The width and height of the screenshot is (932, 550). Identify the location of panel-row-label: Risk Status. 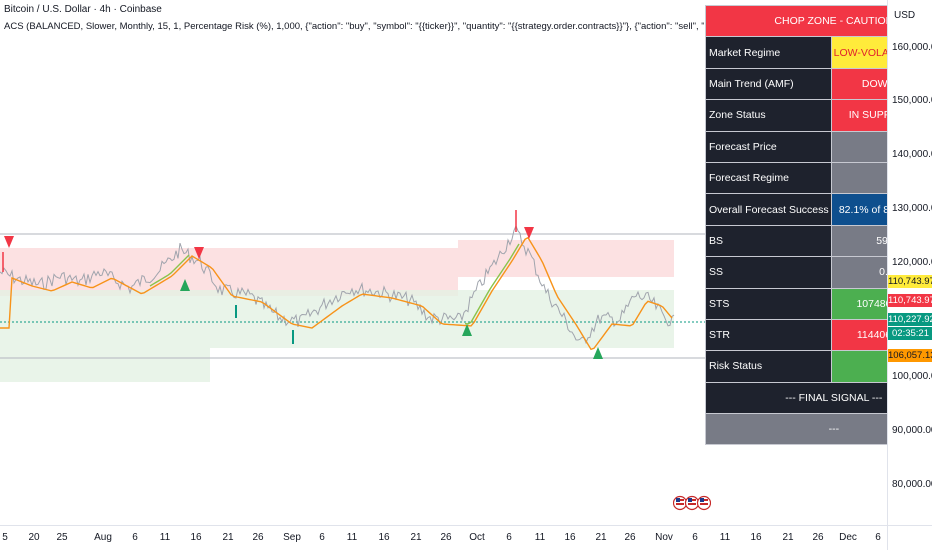
(768, 366).